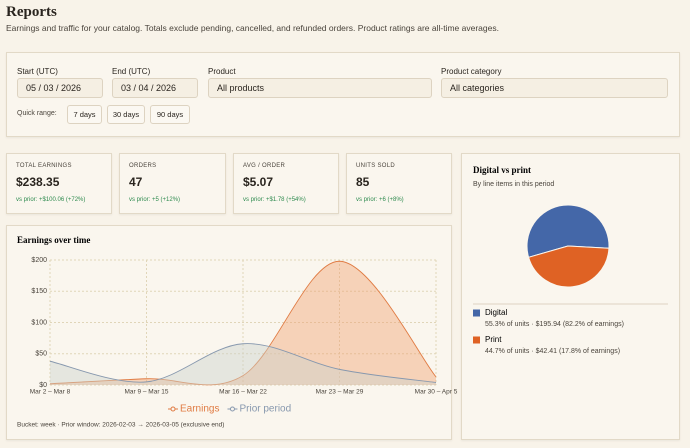  Describe the element at coordinates (399, 183) in the screenshot. I see `kpi-card: UNITS SOLD 85 vs prior: +6 (+8%)` at that location.